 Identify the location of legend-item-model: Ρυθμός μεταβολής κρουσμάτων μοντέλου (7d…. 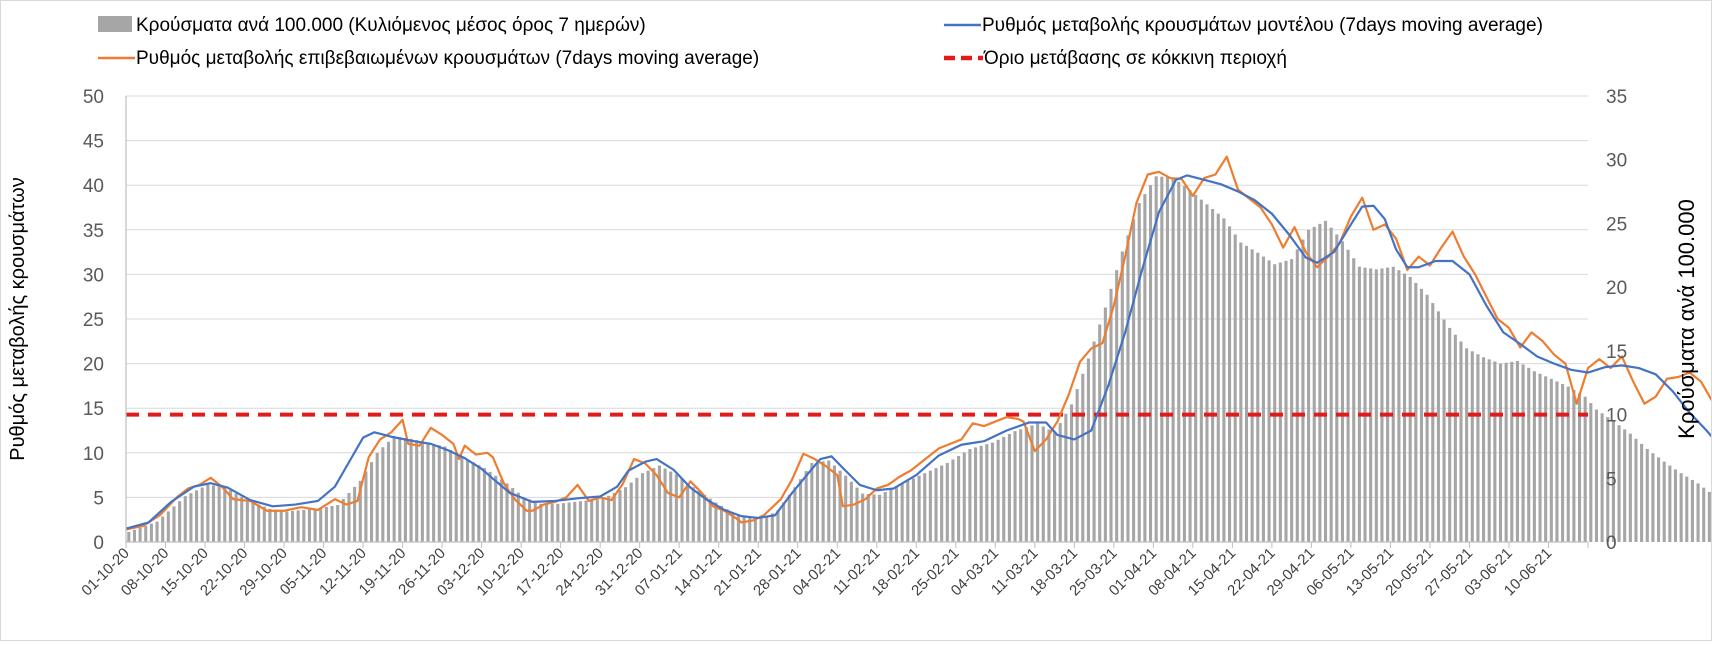
(1243, 25).